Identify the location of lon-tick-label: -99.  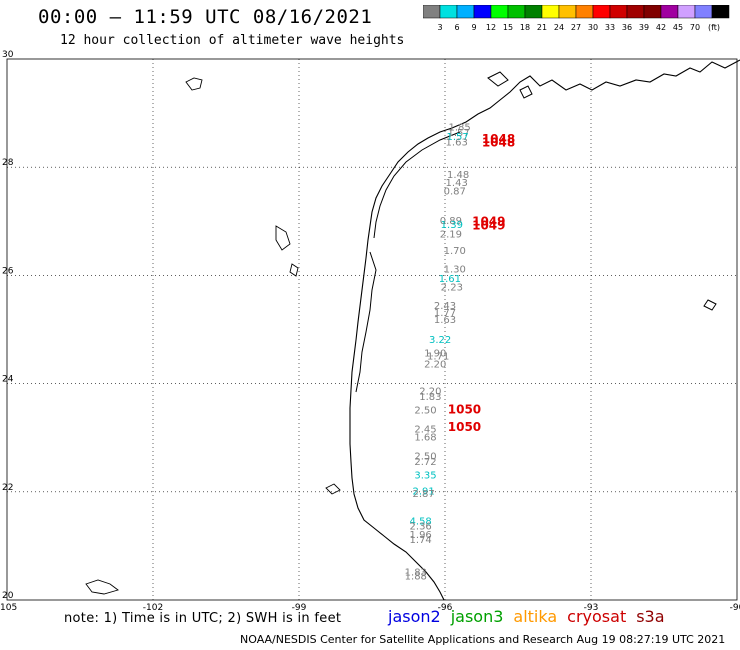
(299, 608).